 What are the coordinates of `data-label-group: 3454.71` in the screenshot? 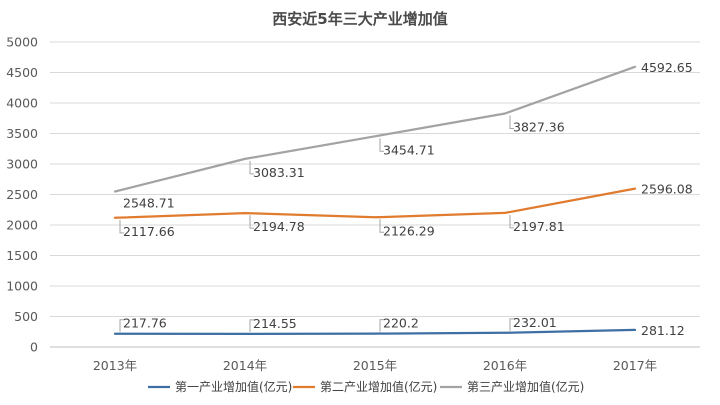 It's located at (407, 147).